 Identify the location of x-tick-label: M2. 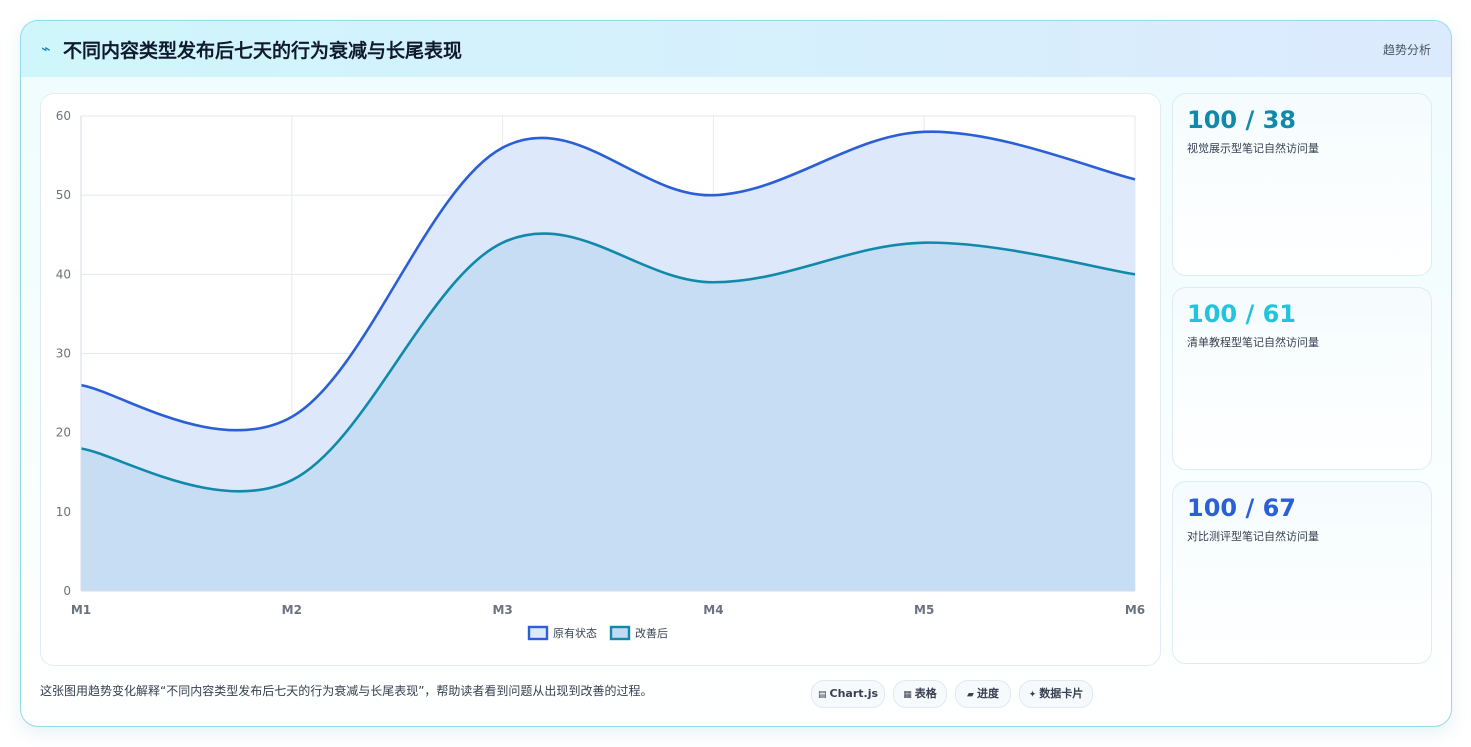
(292, 610).